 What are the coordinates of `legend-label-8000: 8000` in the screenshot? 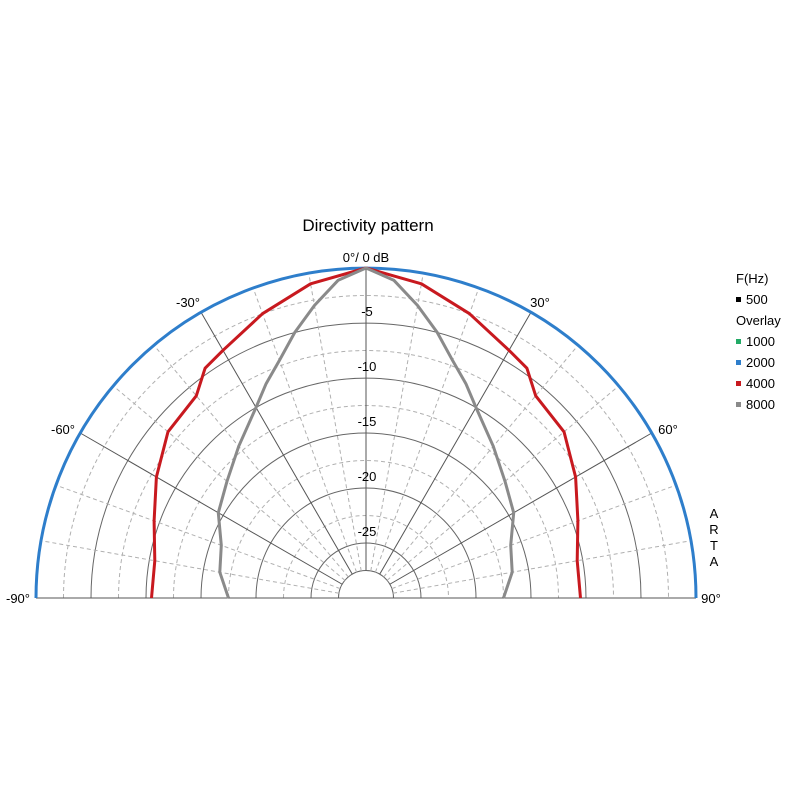 It's located at (760, 404).